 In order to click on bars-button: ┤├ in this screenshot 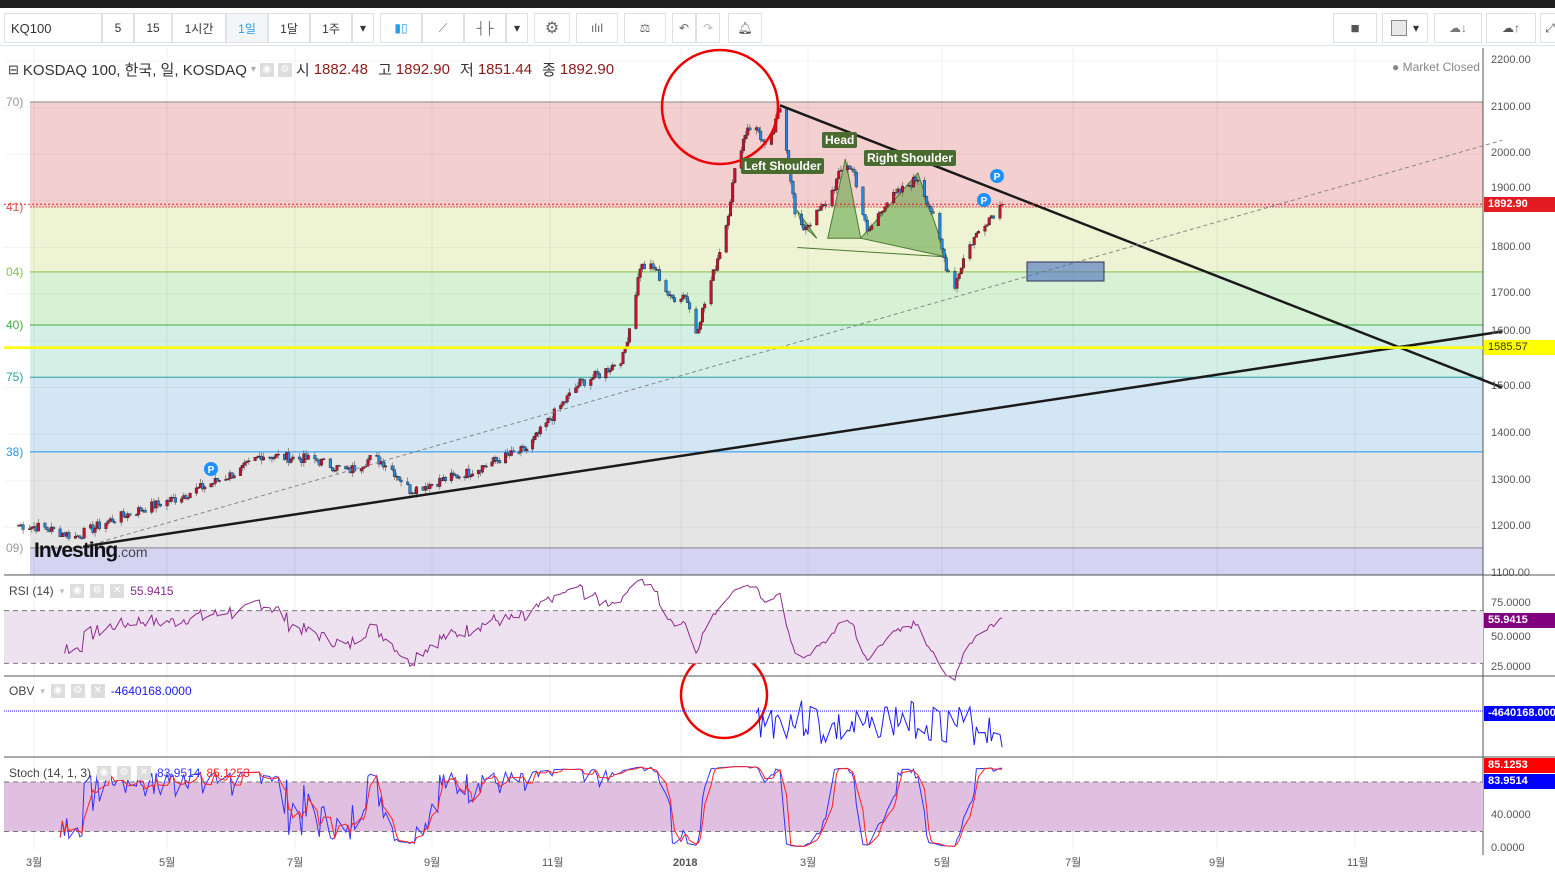, I will do `click(485, 28)`.